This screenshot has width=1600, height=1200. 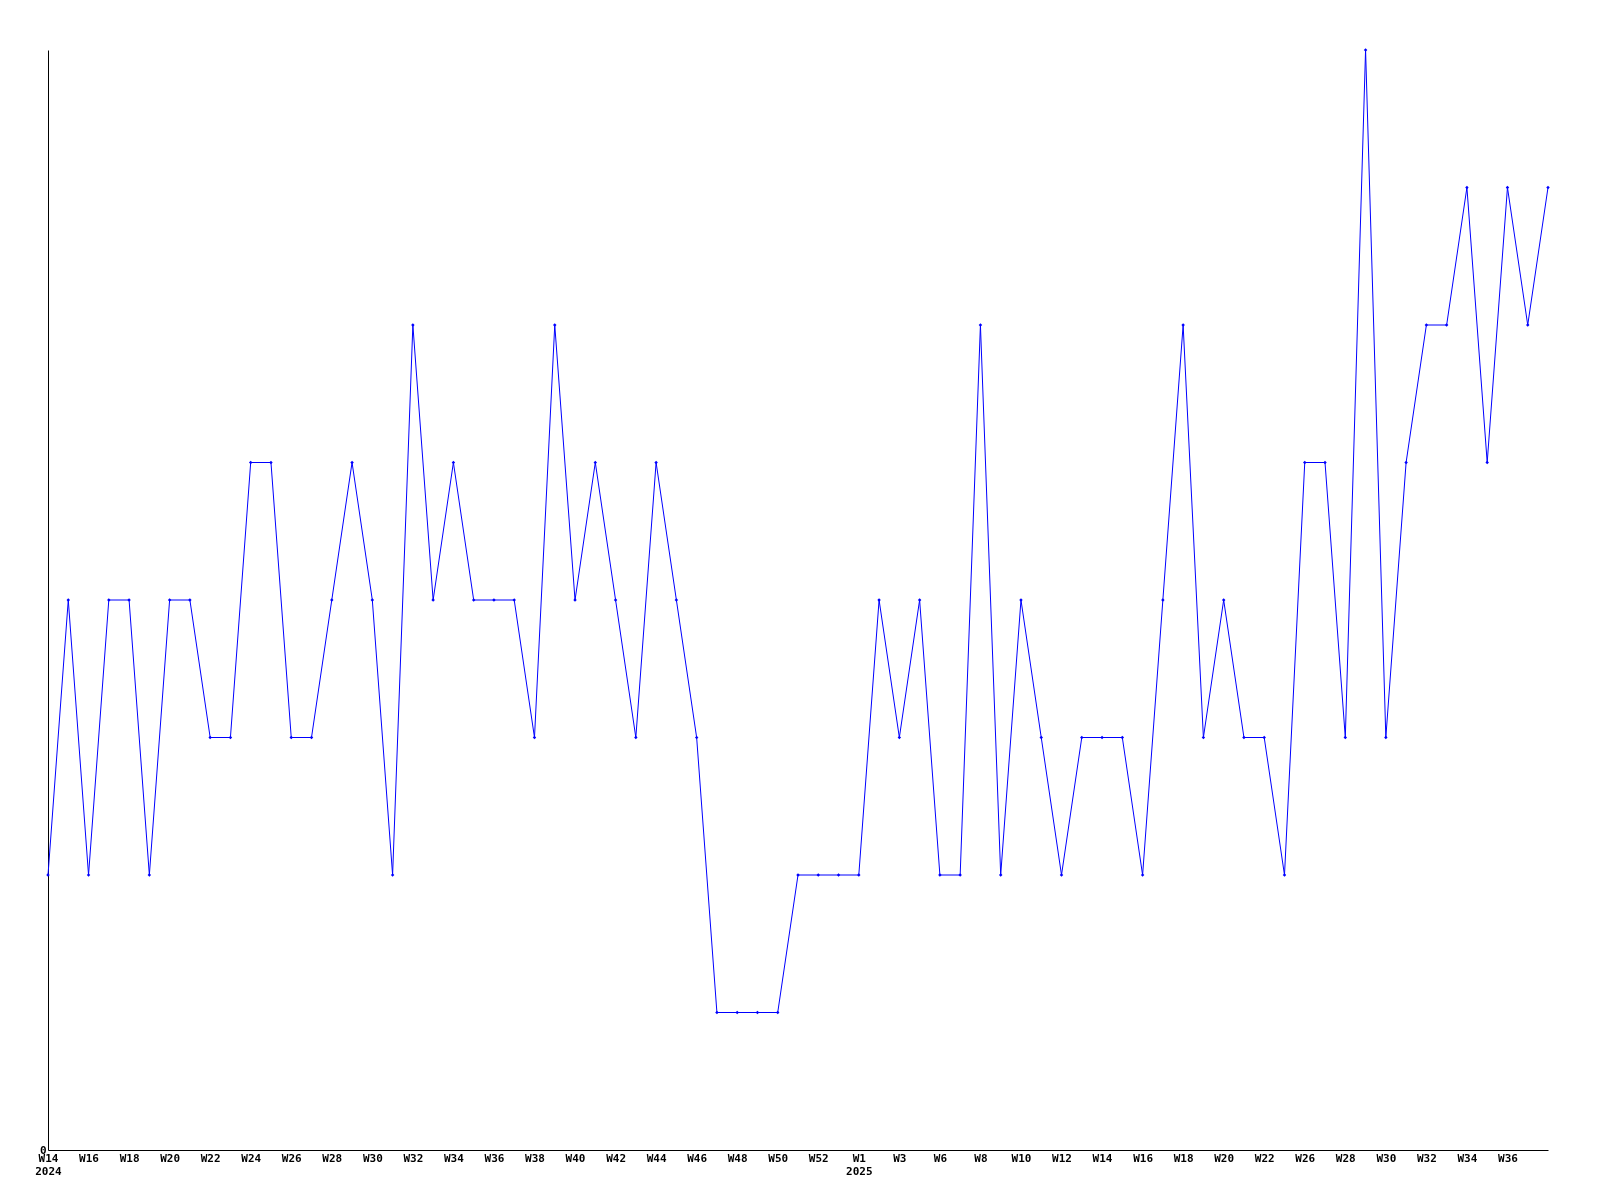 What do you see at coordinates (575, 1158) in the screenshot?
I see `x-tick-label: W40` at bounding box center [575, 1158].